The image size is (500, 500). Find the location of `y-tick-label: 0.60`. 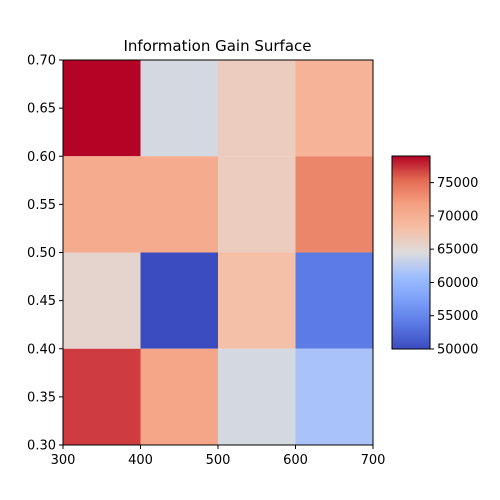

y-tick-label: 0.60 is located at coordinates (41, 157).